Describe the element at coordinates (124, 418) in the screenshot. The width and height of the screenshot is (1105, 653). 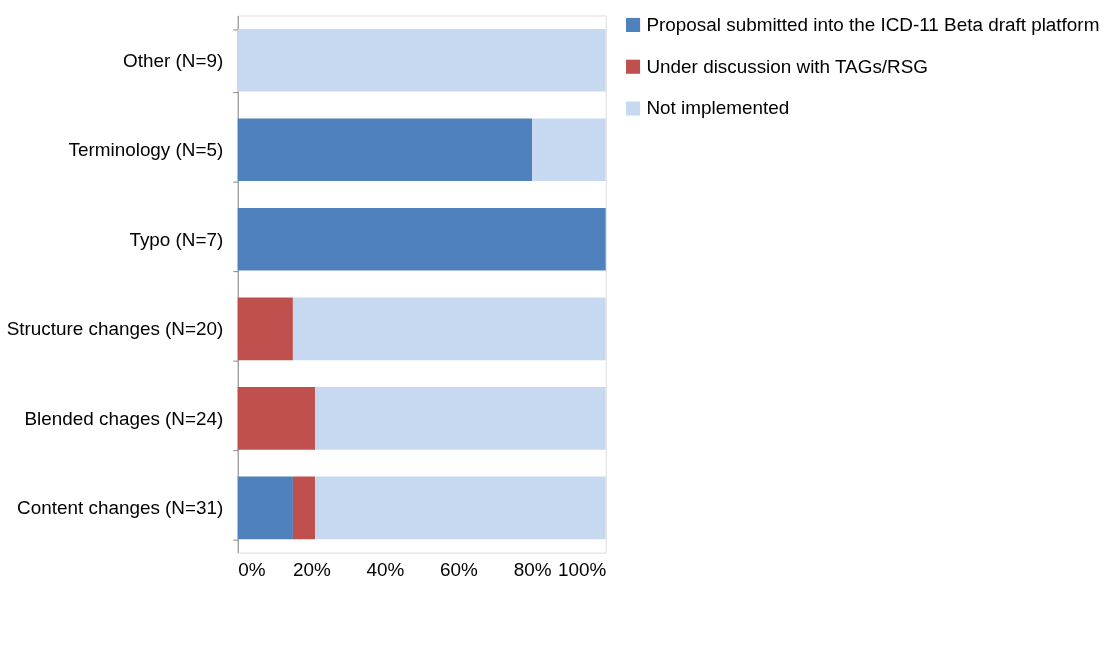
I see `y-tick-label: Blended chages (N=24)` at that location.